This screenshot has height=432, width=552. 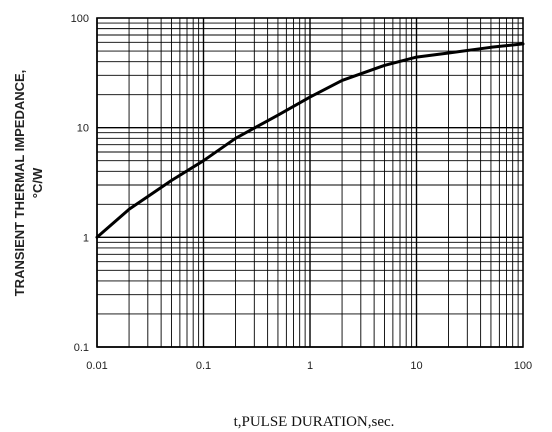 What do you see at coordinates (203, 366) in the screenshot?
I see `x-tick-label: 0.1` at bounding box center [203, 366].